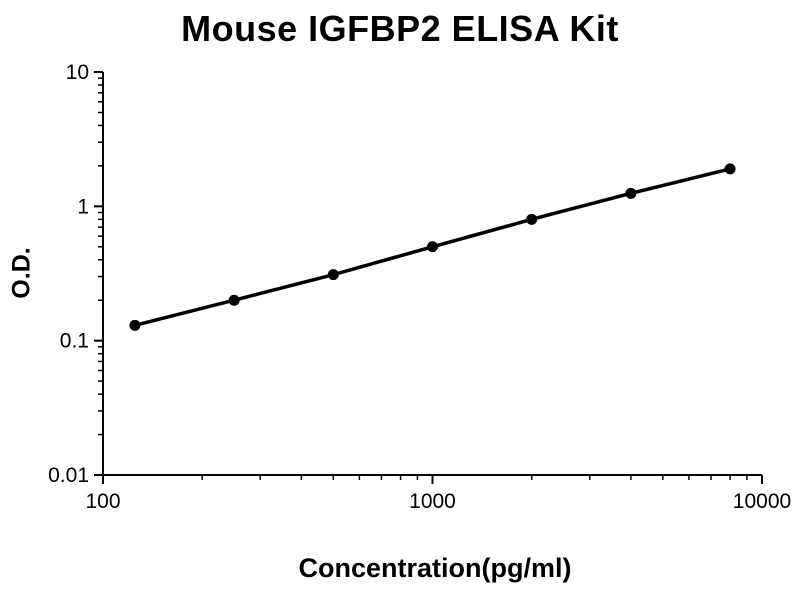  What do you see at coordinates (74, 341) in the screenshot?
I see `y-tick-label: 0.1` at bounding box center [74, 341].